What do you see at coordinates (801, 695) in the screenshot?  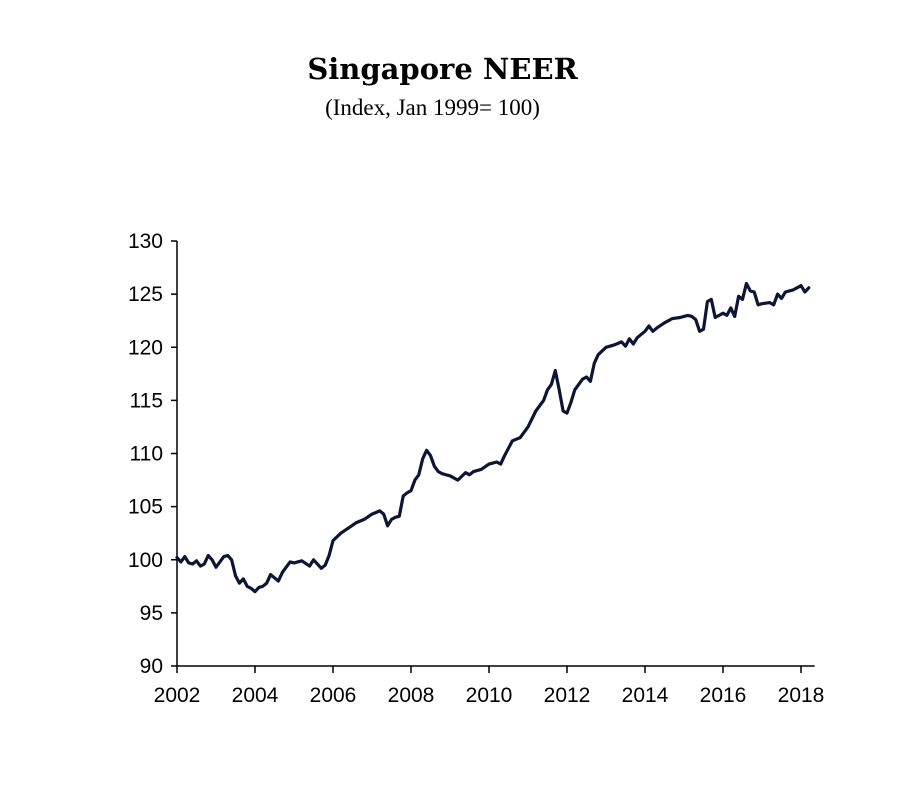 I see `x-tick-label: 2018` at bounding box center [801, 695].